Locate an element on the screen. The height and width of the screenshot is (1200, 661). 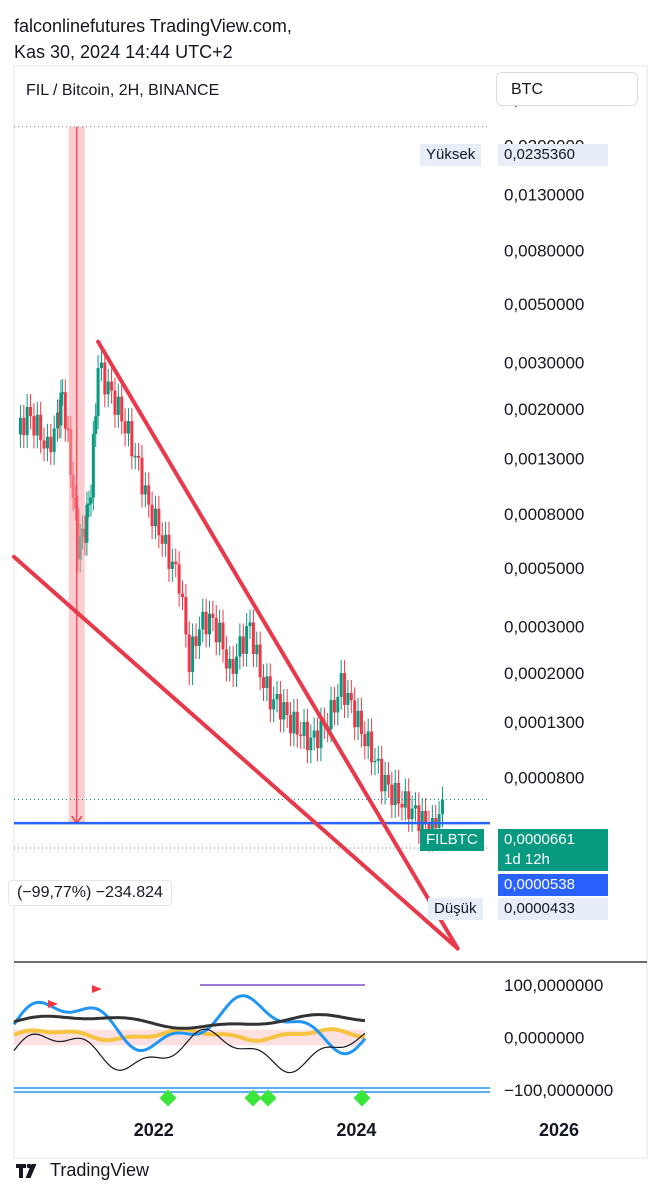
x-tick-label: 2022 is located at coordinates (154, 1130).